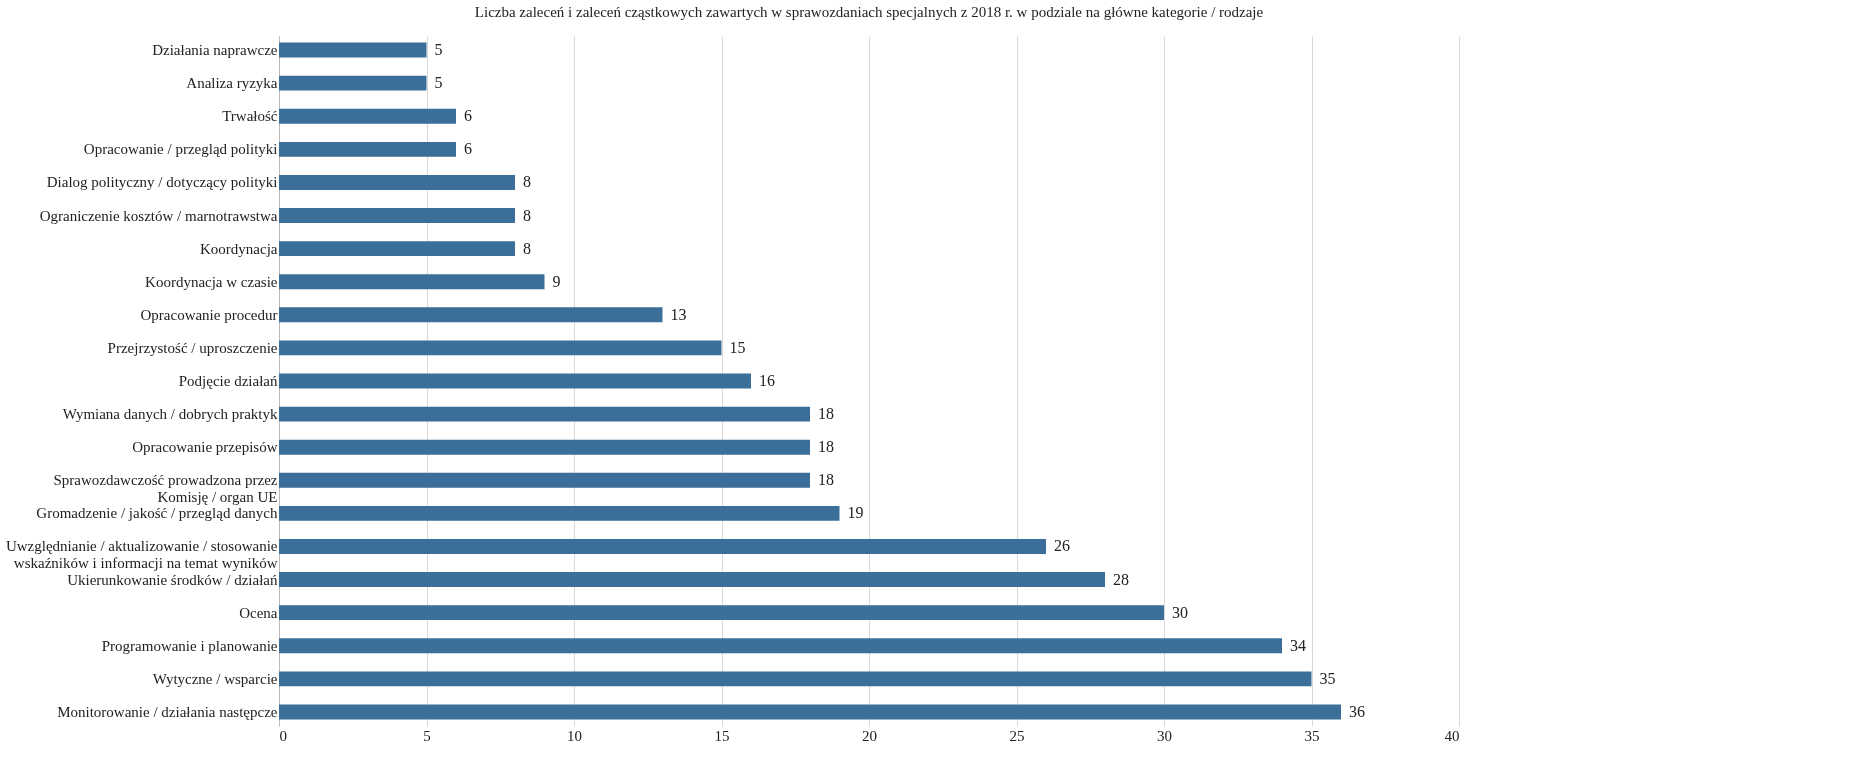 This screenshot has height=777, width=1870. Describe the element at coordinates (165, 489) in the screenshot. I see `y-tick-label: Sprawozdawczość prowadzona przez Komisję / organ UE` at that location.